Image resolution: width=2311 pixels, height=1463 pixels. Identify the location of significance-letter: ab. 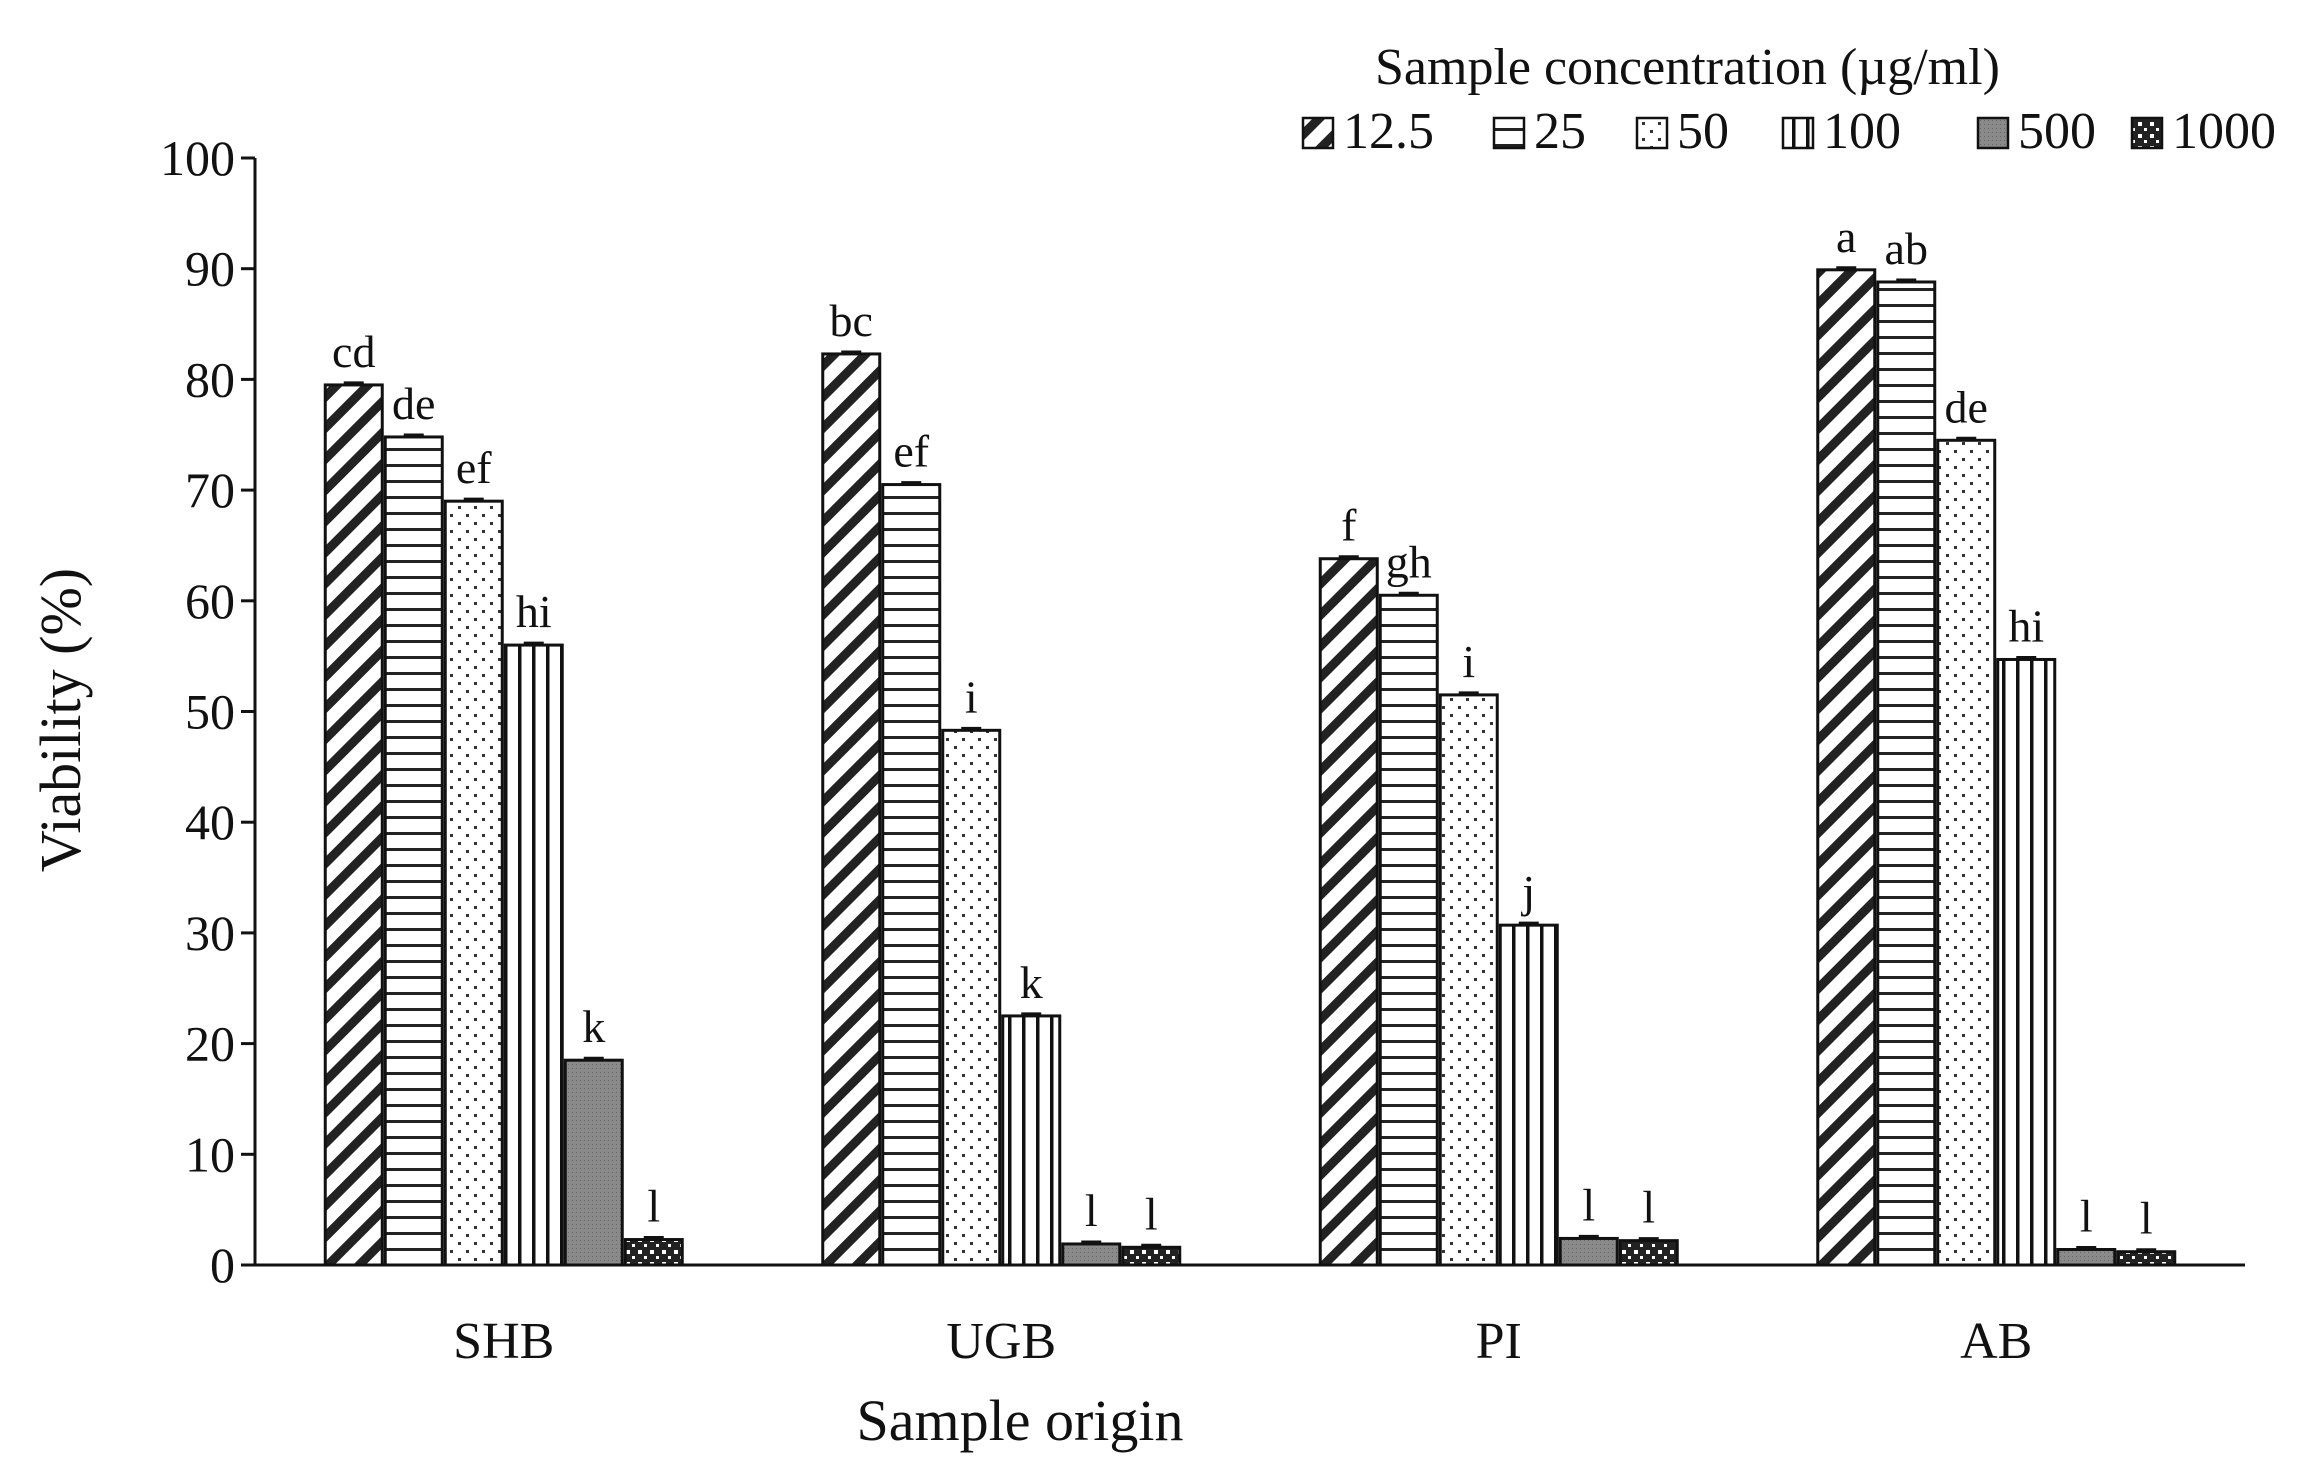
(1906, 248).